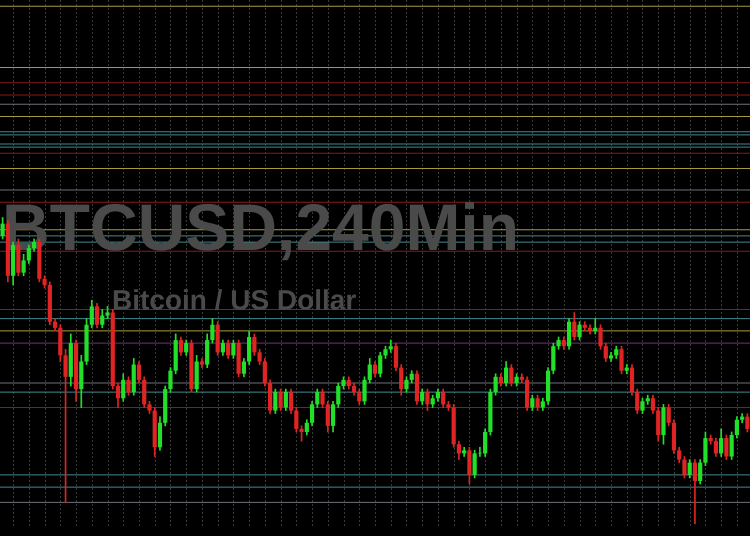 This screenshot has height=536, width=750. I want to click on text: Bitcoin / US Dollar, so click(234, 300).